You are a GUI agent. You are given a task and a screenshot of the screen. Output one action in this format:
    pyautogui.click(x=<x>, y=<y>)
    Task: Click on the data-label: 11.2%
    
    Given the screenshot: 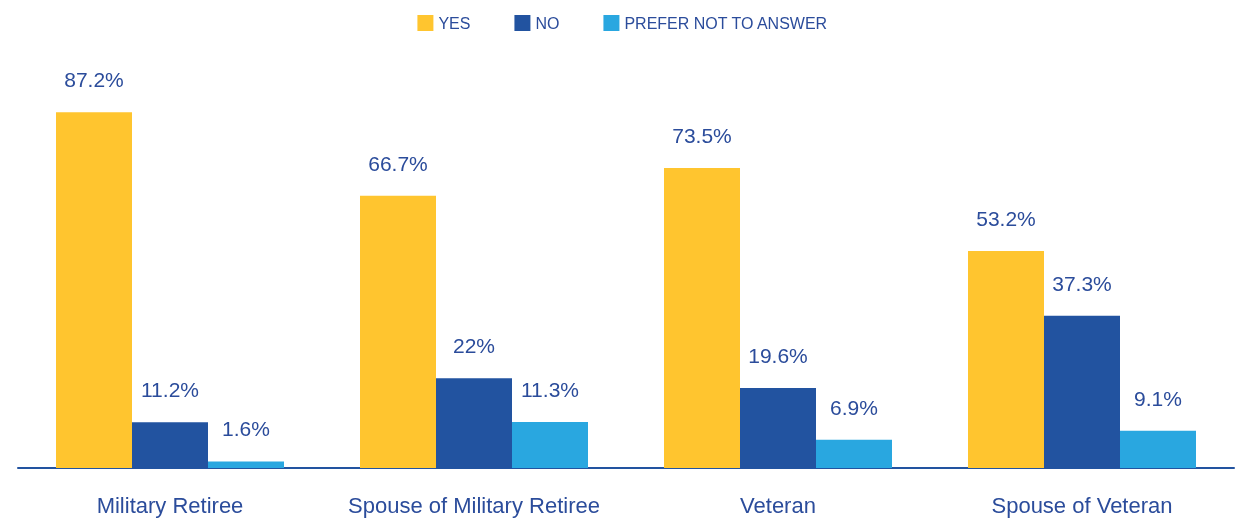 What is the action you would take?
    pyautogui.click(x=170, y=390)
    